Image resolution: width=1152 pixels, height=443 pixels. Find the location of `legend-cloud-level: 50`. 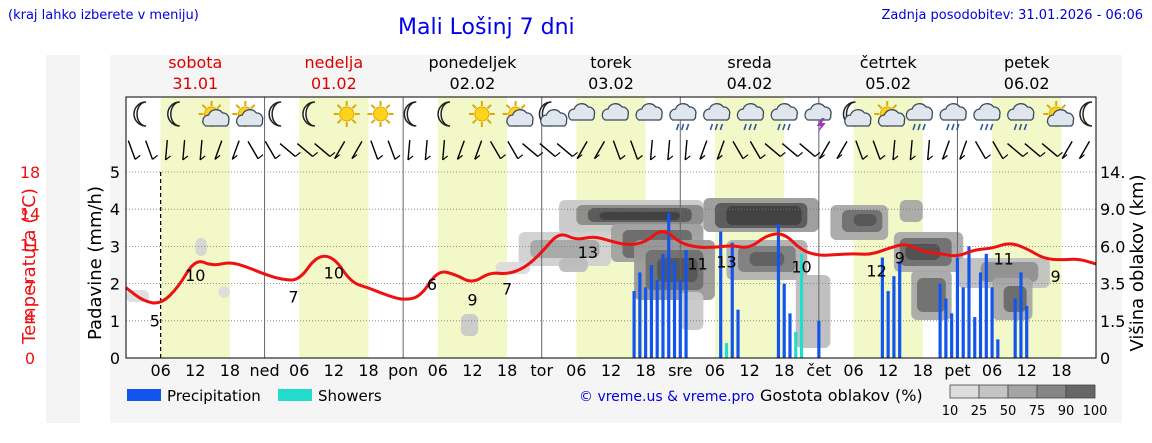

legend-cloud-level: 50 is located at coordinates (1008, 411).